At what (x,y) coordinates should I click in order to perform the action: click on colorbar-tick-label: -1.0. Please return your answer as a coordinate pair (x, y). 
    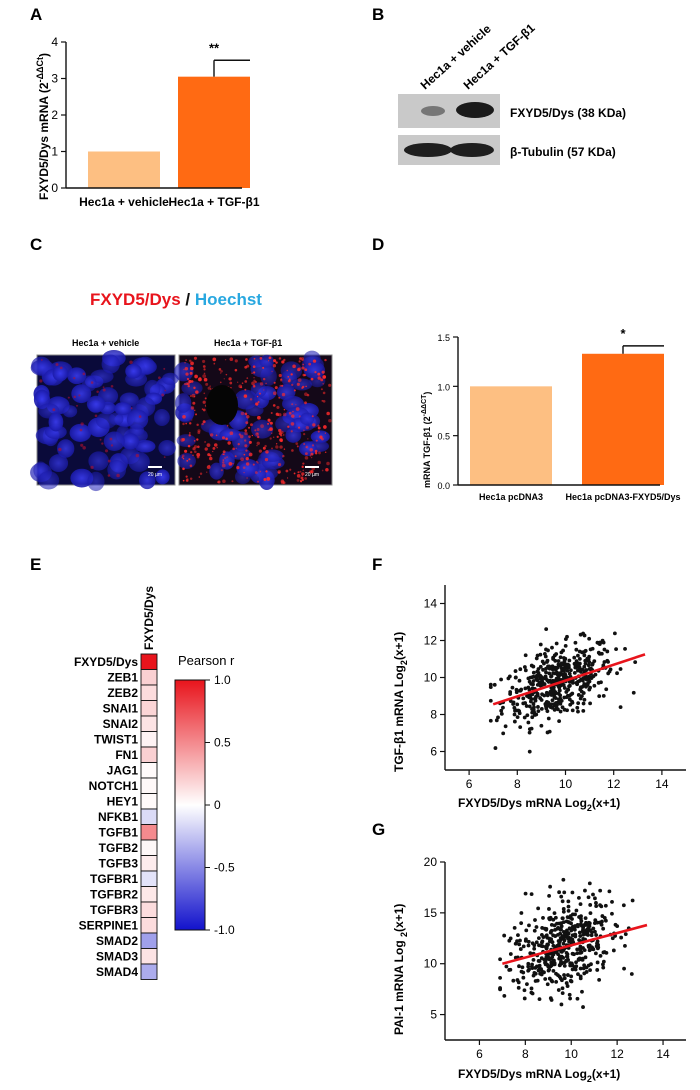
    Looking at the image, I should click on (224, 930).